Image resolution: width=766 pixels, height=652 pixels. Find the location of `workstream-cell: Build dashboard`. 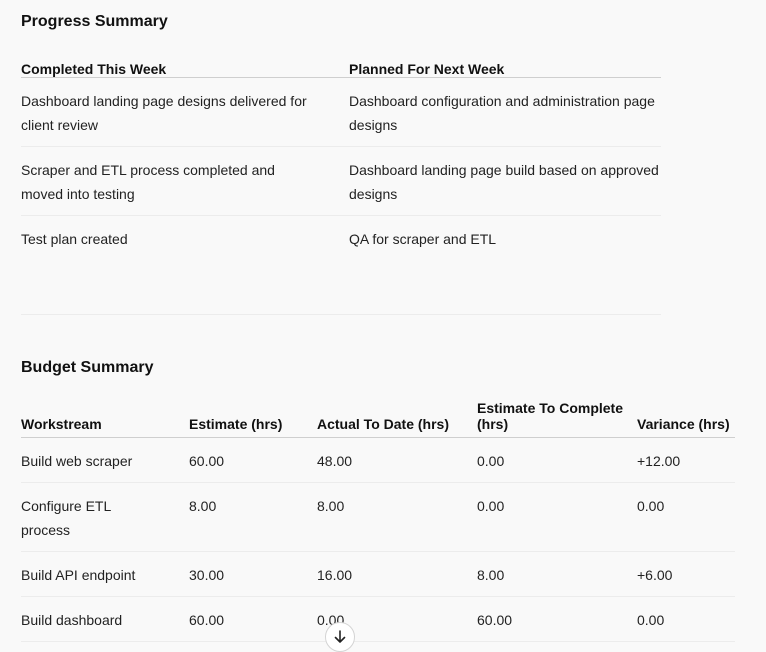

workstream-cell: Build dashboard is located at coordinates (105, 619).